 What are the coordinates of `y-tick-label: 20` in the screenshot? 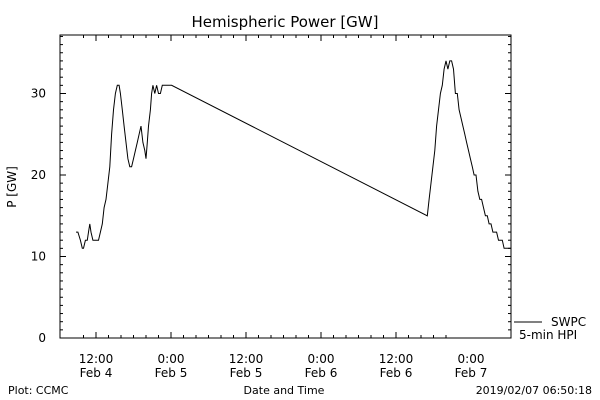 It's located at (38, 175).